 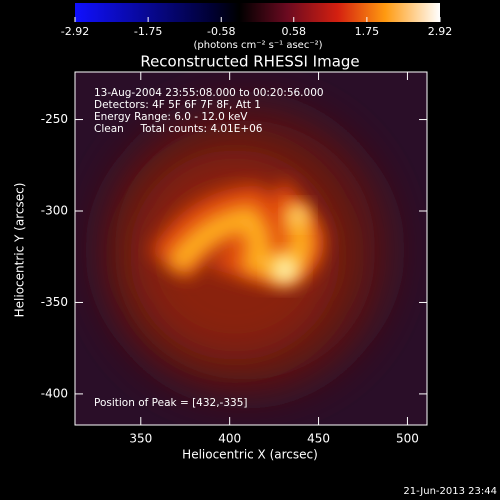 What do you see at coordinates (148, 31) in the screenshot?
I see `colorbar-tick-label: -1.75` at bounding box center [148, 31].